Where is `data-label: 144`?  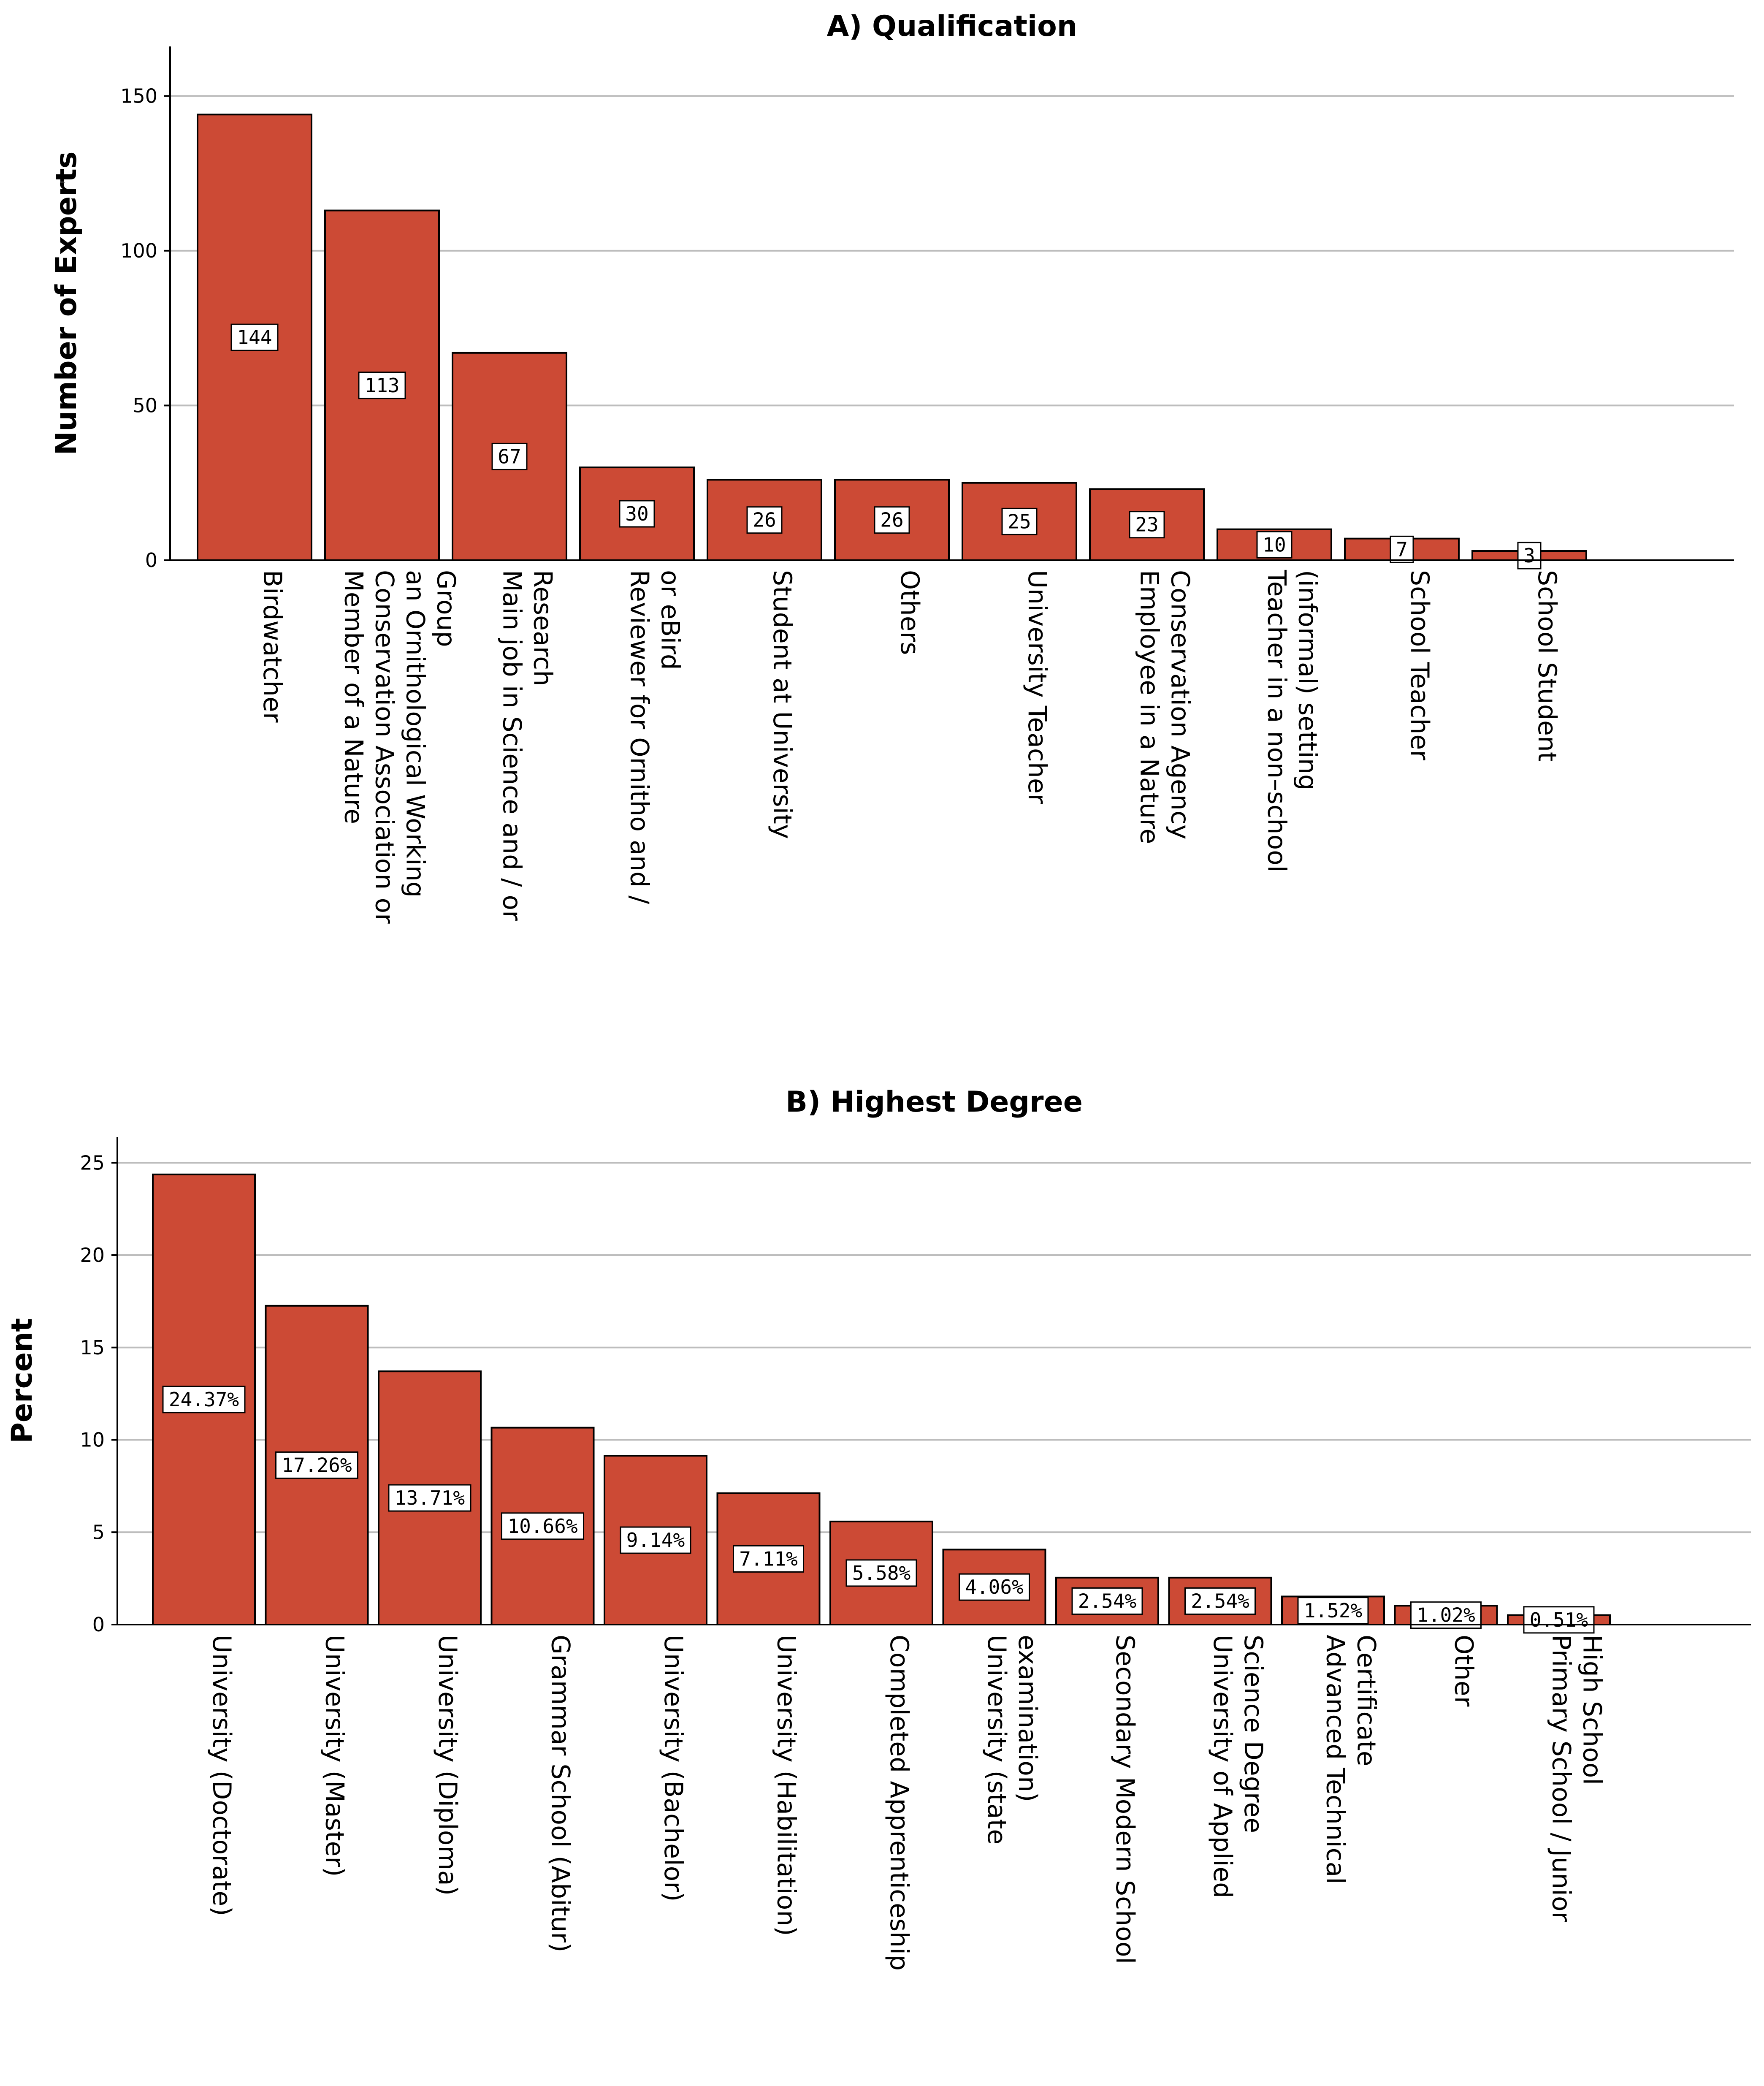
data-label: 144 is located at coordinates (254, 337).